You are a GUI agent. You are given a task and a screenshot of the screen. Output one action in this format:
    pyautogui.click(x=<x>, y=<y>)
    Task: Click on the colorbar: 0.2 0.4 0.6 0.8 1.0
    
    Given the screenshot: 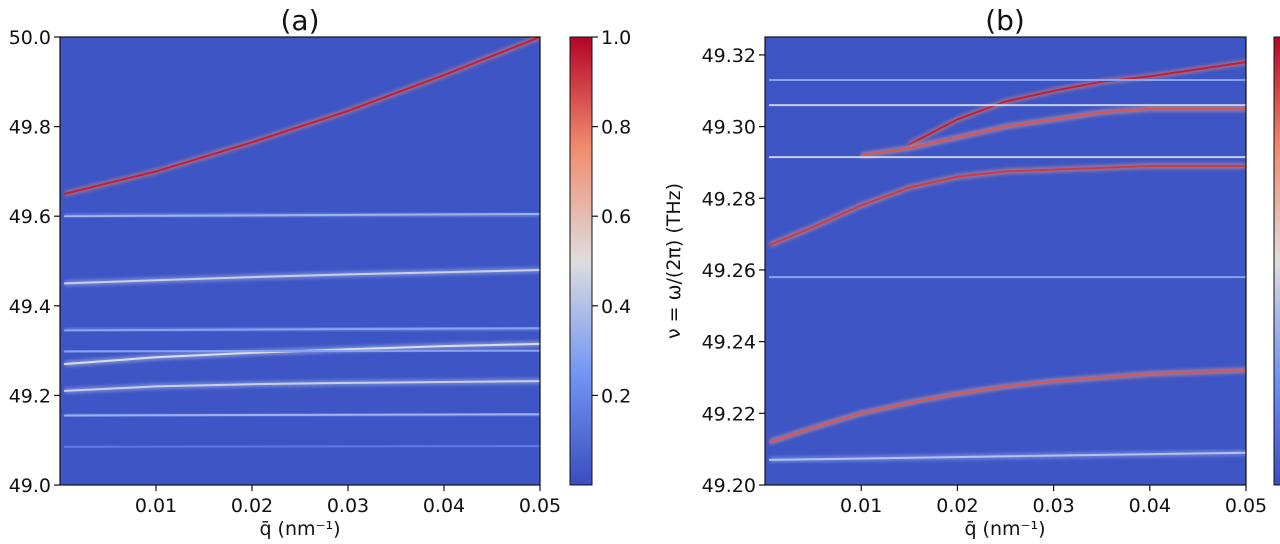 What is the action you would take?
    pyautogui.click(x=600, y=256)
    